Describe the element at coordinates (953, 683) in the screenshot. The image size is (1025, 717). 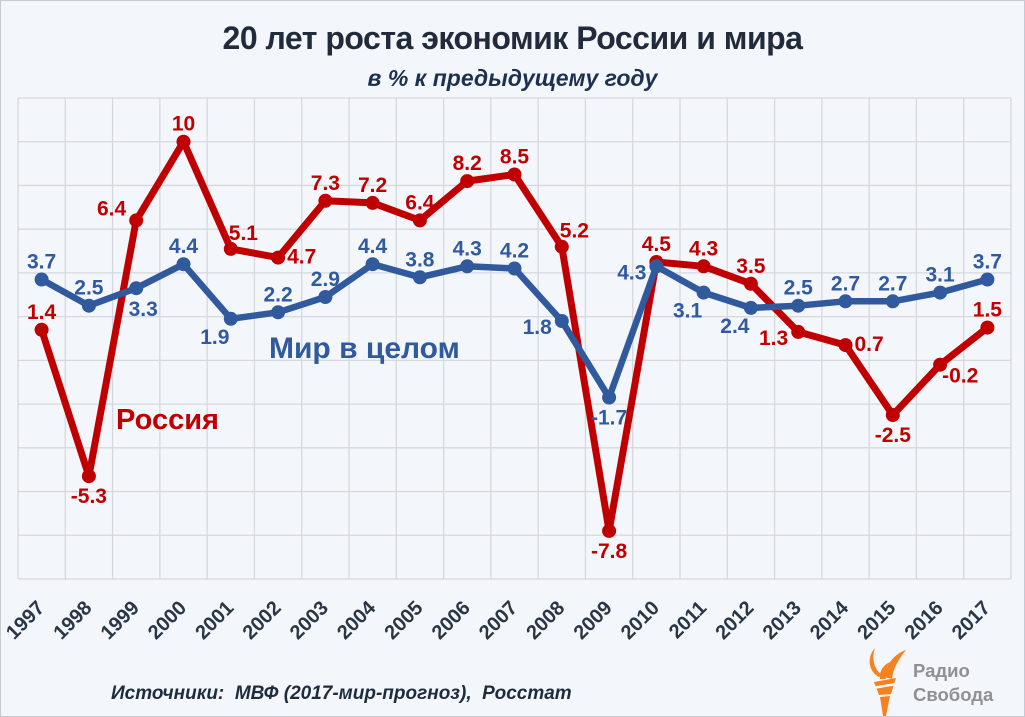
I see `logo-text: Радио Свобода` at that location.